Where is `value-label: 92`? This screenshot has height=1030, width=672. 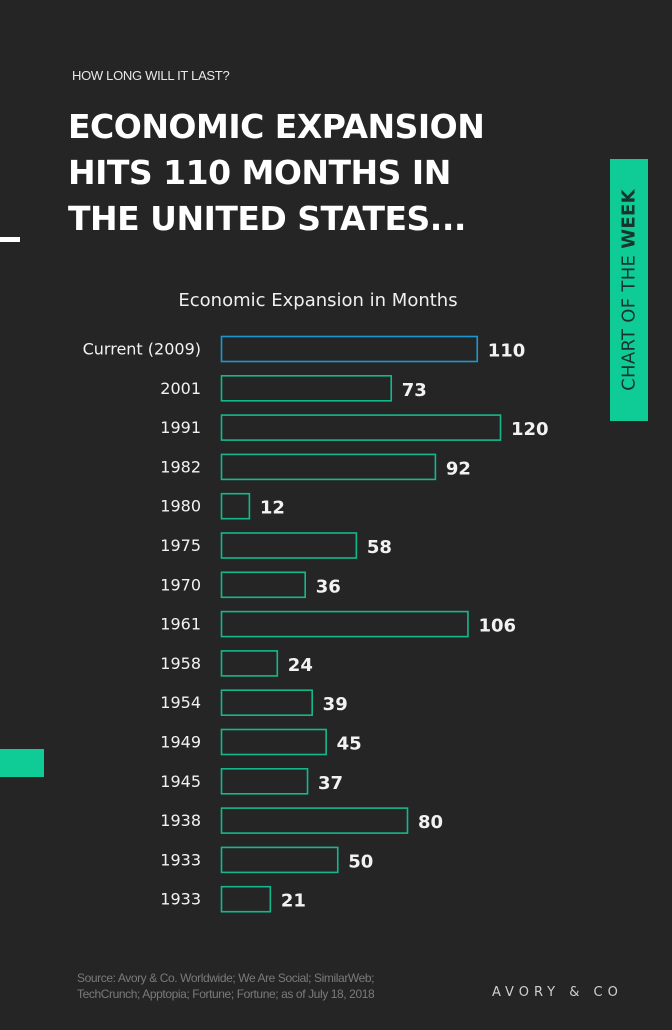
value-label: 92 is located at coordinates (458, 468).